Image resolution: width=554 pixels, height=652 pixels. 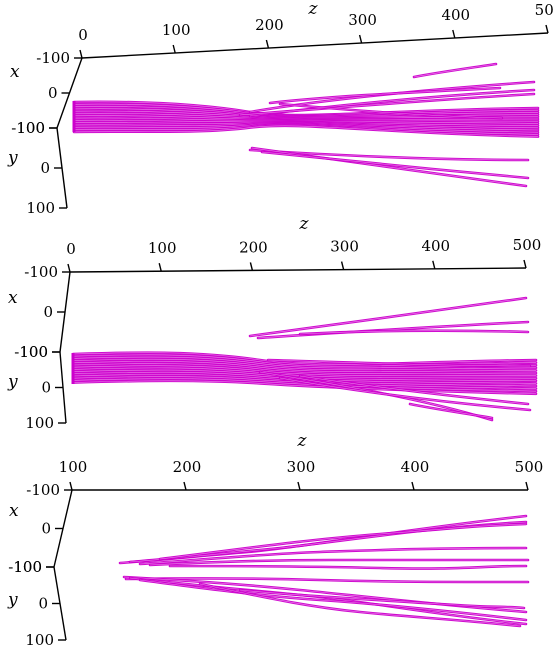 What do you see at coordinates (324, 571) in the screenshot?
I see `tube-bundle` at bounding box center [324, 571].